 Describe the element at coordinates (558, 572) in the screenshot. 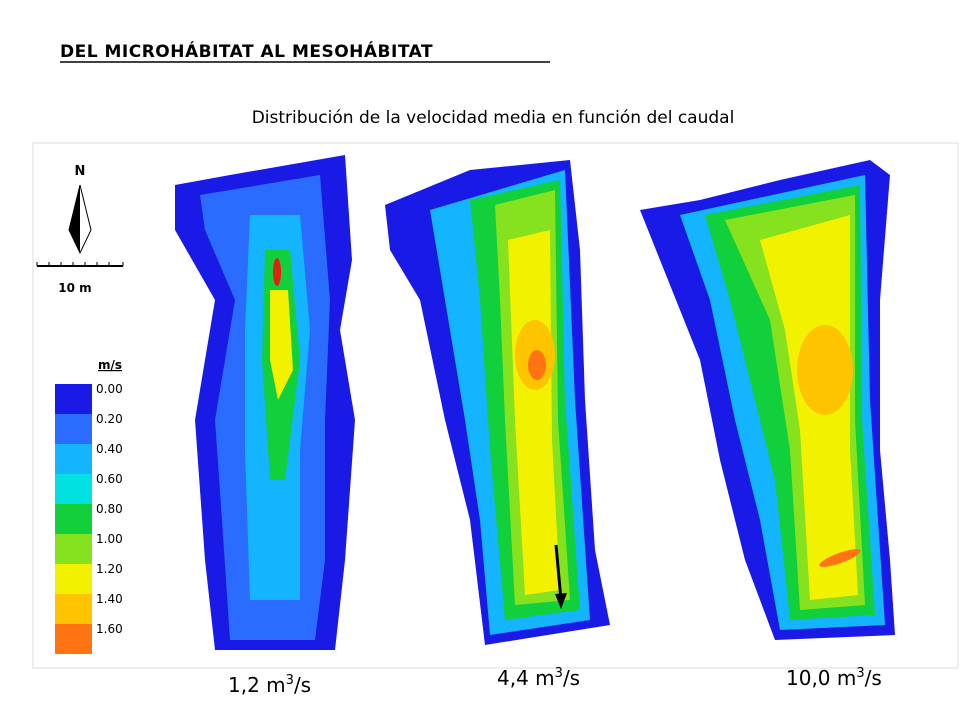

I see `flow-arrow` at that location.